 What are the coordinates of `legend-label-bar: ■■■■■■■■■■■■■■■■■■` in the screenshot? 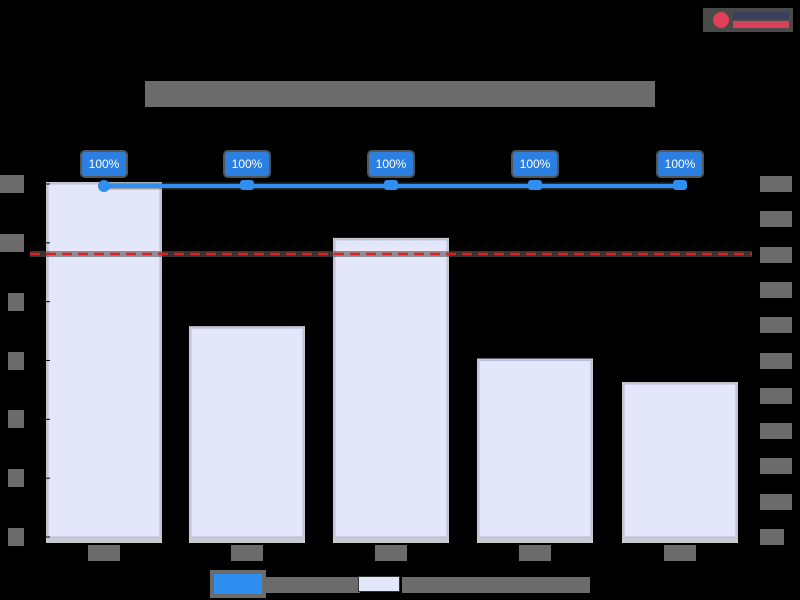 It's located at (496, 585).